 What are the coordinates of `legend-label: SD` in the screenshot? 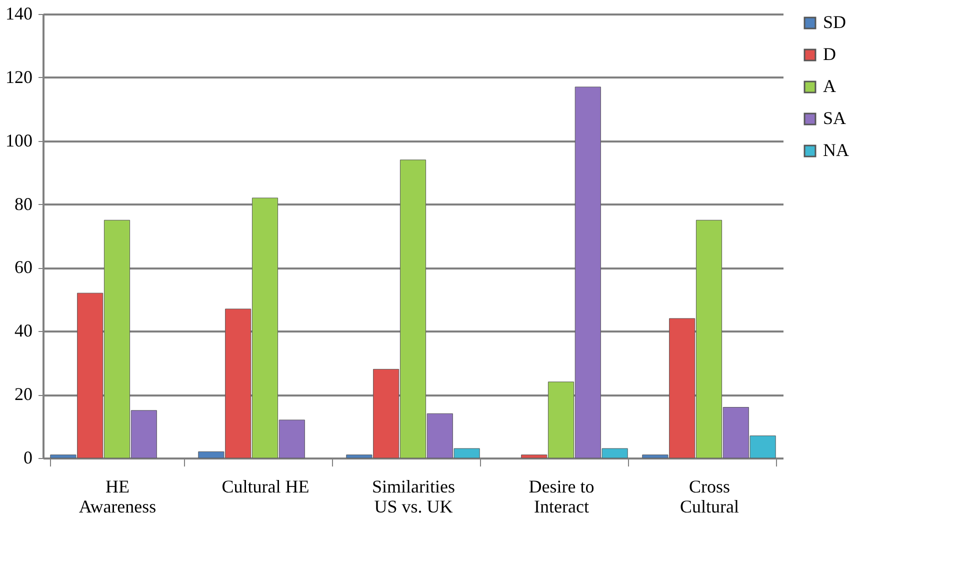 It's located at (834, 22).